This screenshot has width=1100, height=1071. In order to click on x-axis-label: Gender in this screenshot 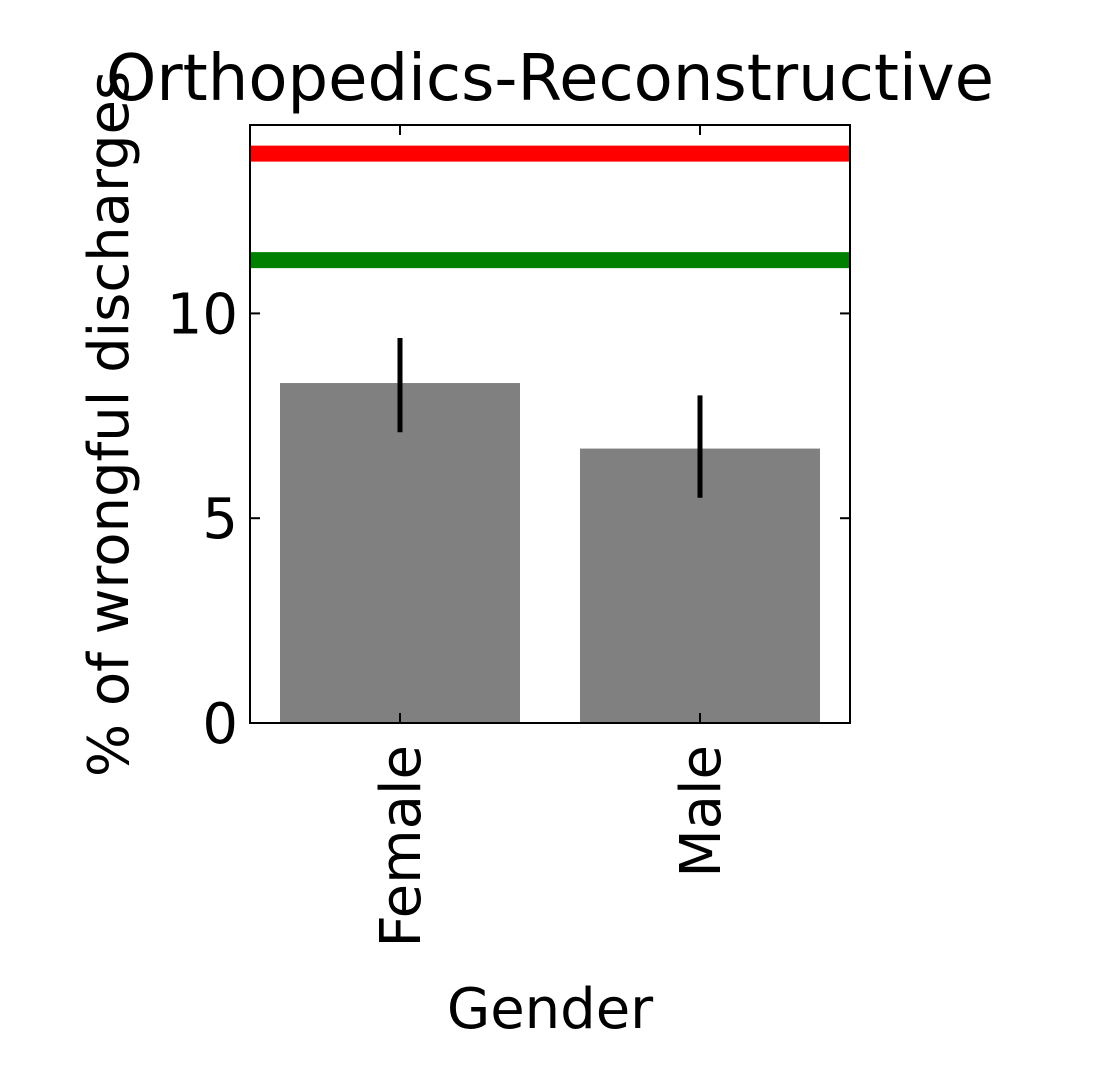, I will do `click(550, 1009)`.